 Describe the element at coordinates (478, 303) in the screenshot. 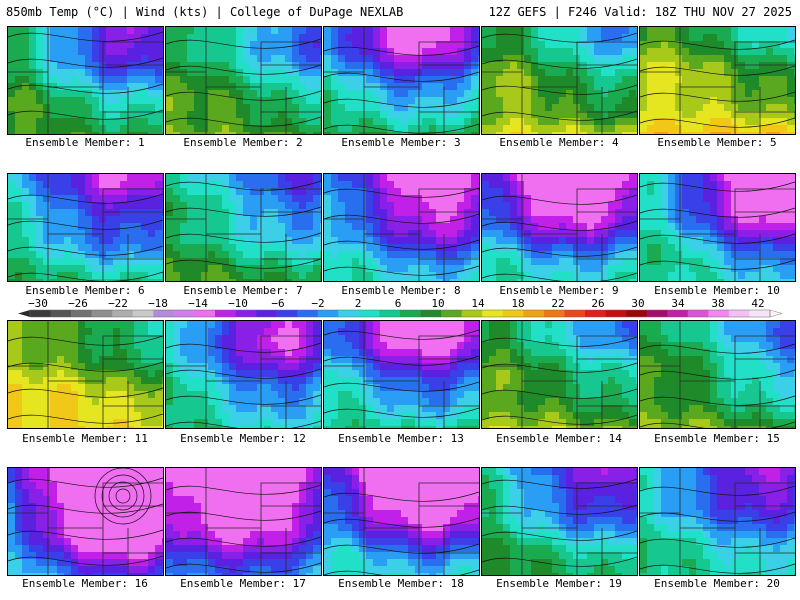

I see `colorbar-tick-label: 14` at that location.